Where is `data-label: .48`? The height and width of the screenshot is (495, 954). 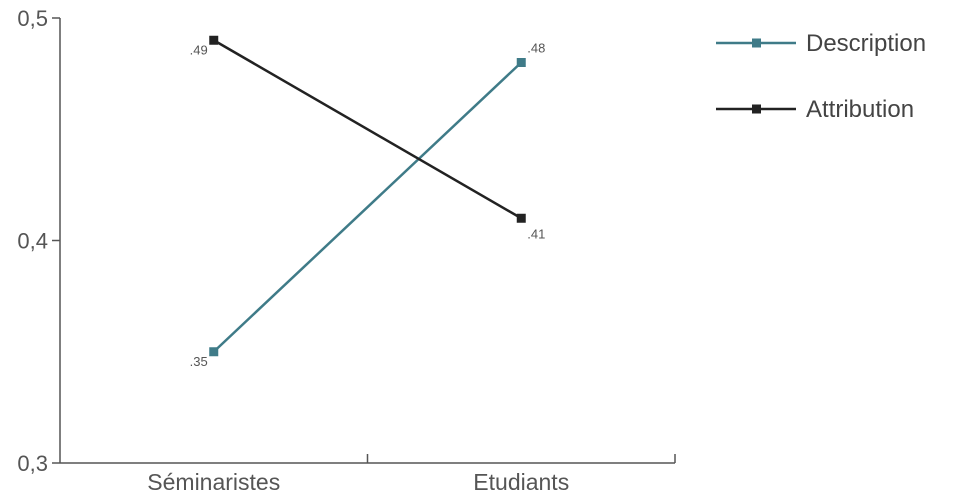
data-label: .48 is located at coordinates (536, 48).